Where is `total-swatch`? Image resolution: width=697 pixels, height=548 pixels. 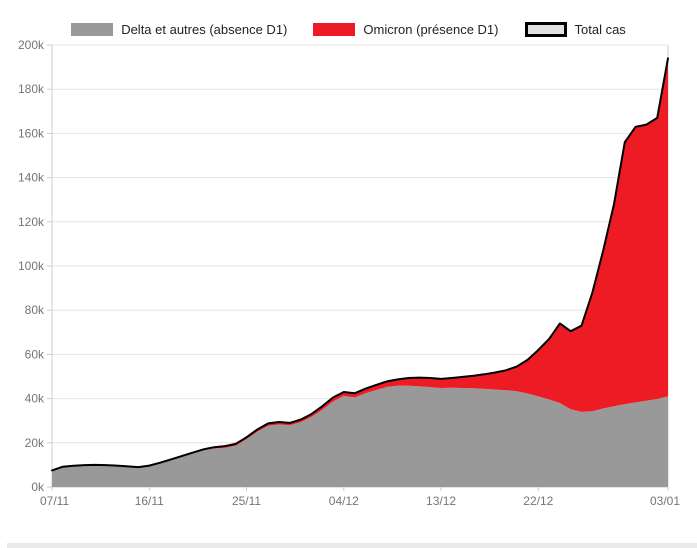 total-swatch is located at coordinates (545, 29).